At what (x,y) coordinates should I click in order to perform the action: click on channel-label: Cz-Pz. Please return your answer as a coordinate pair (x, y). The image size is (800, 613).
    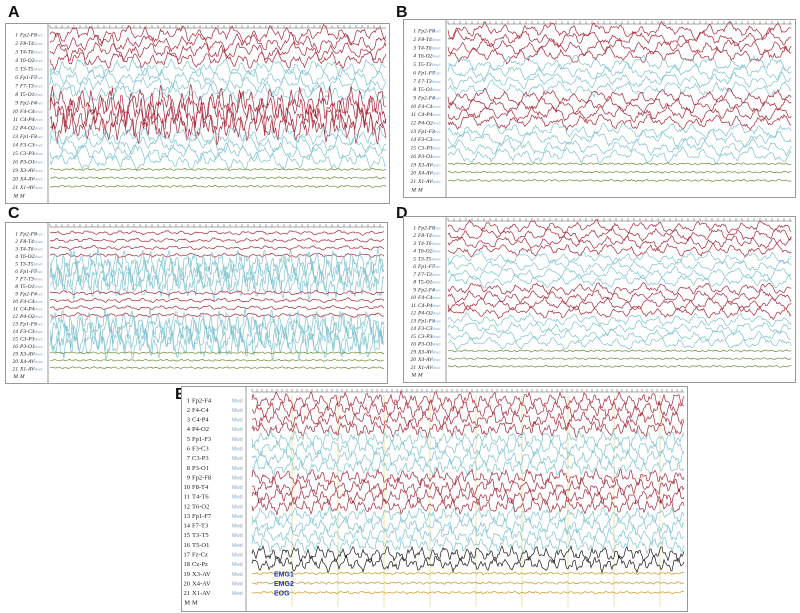
    Looking at the image, I should click on (200, 564).